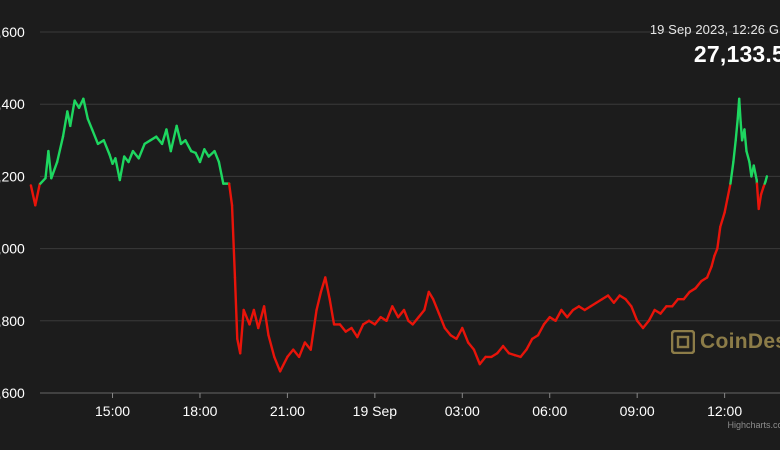  I want to click on x-tick-label: 12:00, so click(724, 411).